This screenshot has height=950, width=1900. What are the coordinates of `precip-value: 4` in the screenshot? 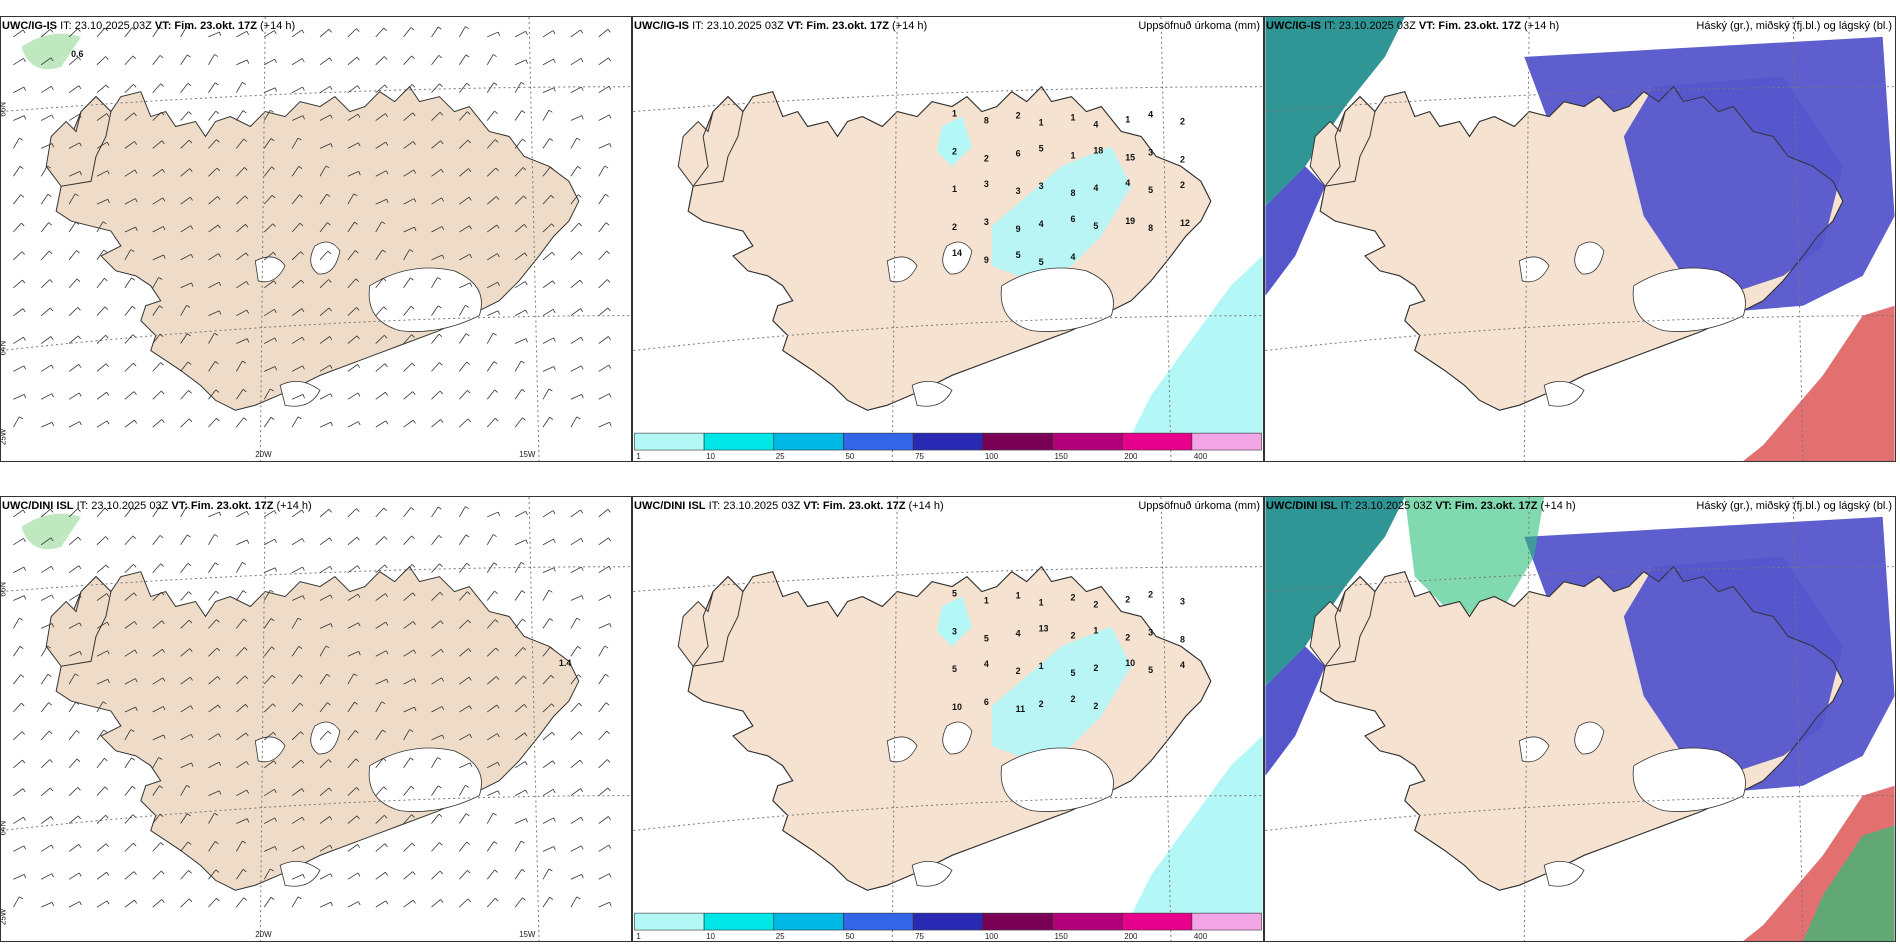 It's located at (1041, 224).